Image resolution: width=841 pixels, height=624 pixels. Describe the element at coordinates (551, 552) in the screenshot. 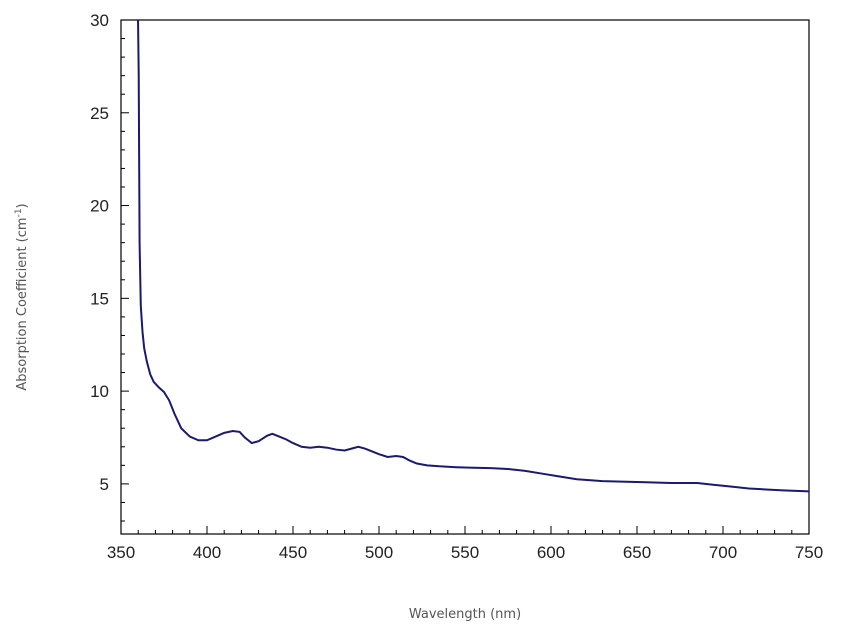

I see `x-tick-label: 600` at that location.